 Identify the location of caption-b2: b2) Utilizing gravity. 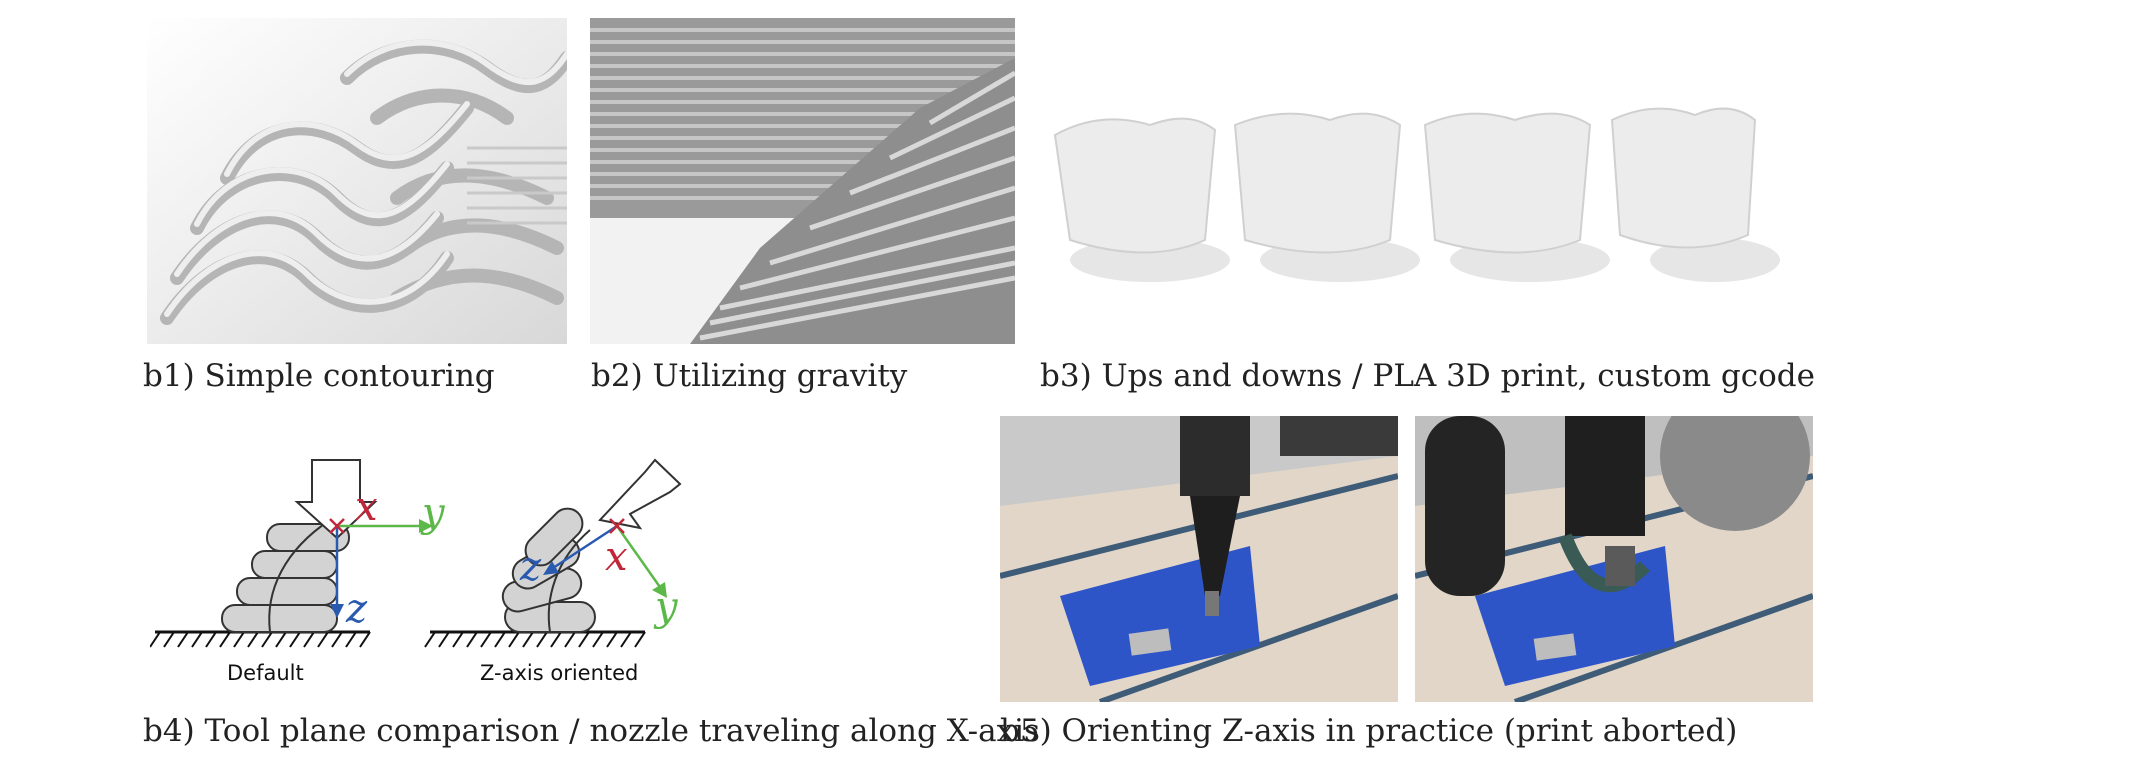
(749, 376).